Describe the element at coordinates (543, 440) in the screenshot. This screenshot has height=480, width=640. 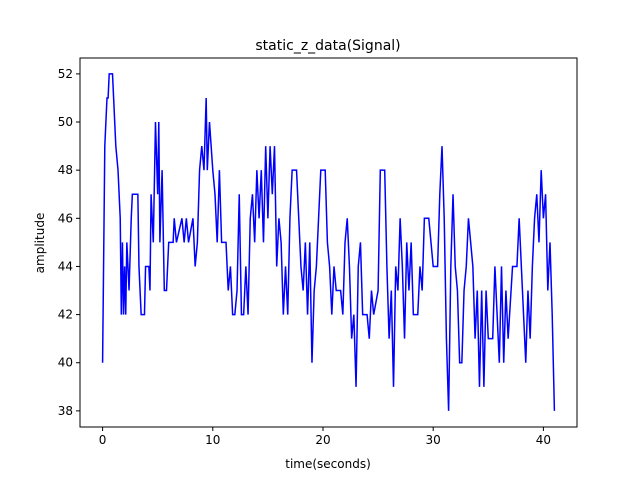
I see `x-tick-label: 40` at that location.